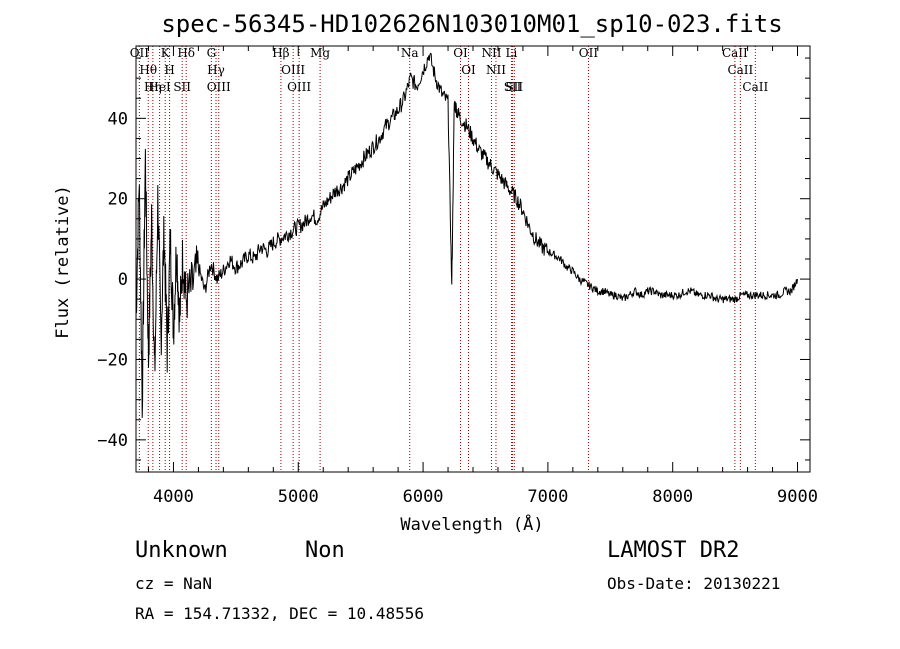 This screenshot has height=649, width=900. What do you see at coordinates (325, 550) in the screenshot?
I see `object-subclass: Non` at bounding box center [325, 550].